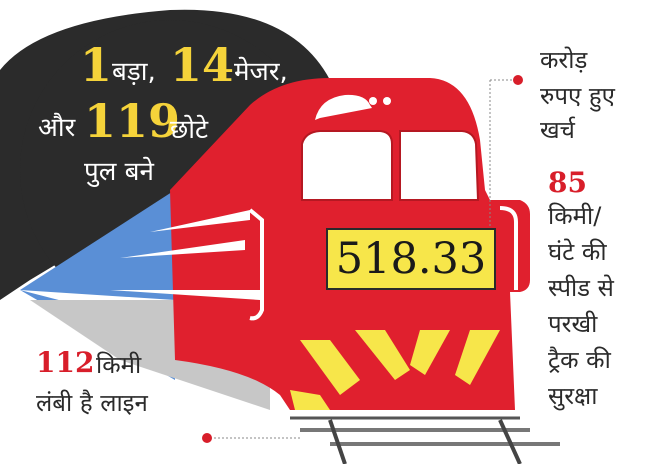  What do you see at coordinates (256, 264) in the screenshot?
I see `handrail-left` at bounding box center [256, 264].